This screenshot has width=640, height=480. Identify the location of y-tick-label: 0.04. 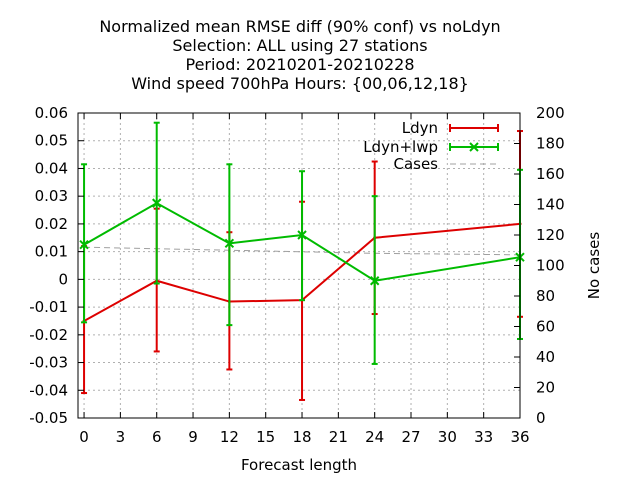
(51, 168).